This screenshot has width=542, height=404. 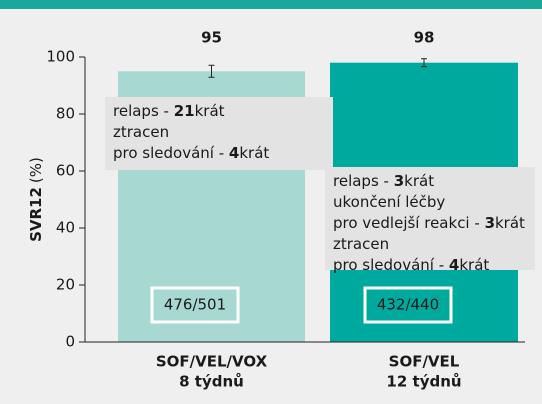 What do you see at coordinates (212, 362) in the screenshot?
I see `x-tick-label: SOF/VEL/VOX` at bounding box center [212, 362].